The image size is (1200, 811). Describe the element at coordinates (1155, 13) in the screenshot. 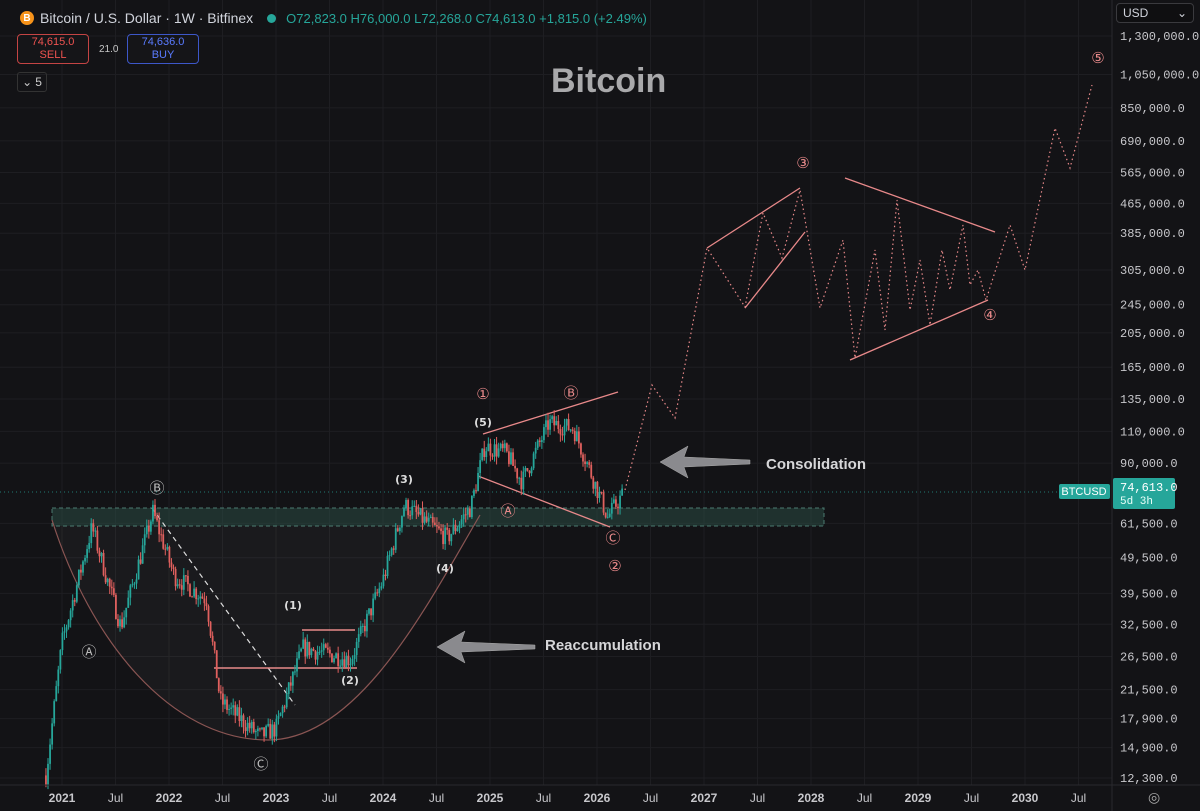

I see `currency-select: USD ⌄` at that location.